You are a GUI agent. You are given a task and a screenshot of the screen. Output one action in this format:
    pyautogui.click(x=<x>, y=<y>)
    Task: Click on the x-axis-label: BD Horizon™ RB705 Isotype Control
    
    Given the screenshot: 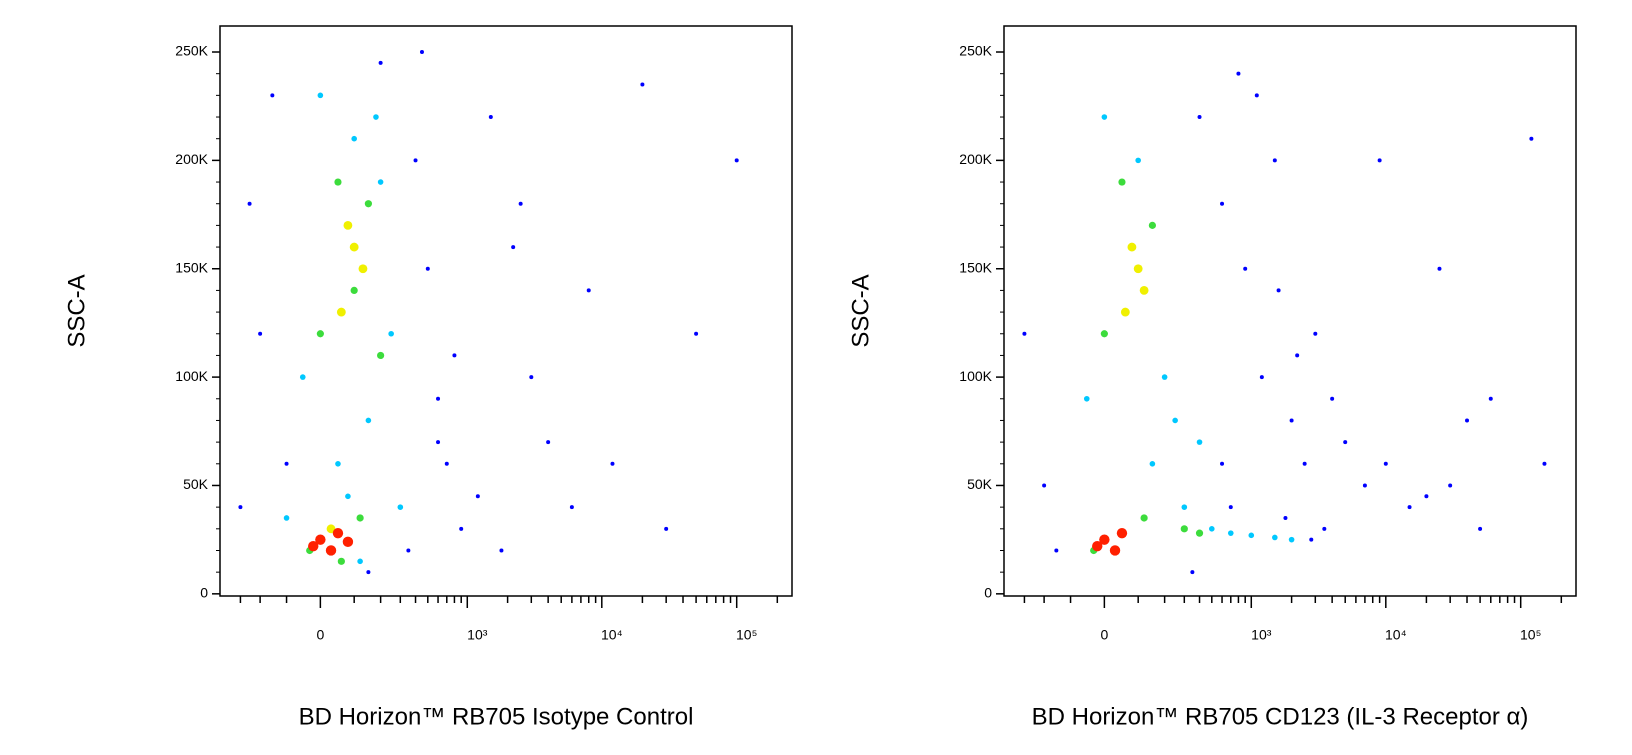 What is the action you would take?
    pyautogui.click(x=496, y=716)
    